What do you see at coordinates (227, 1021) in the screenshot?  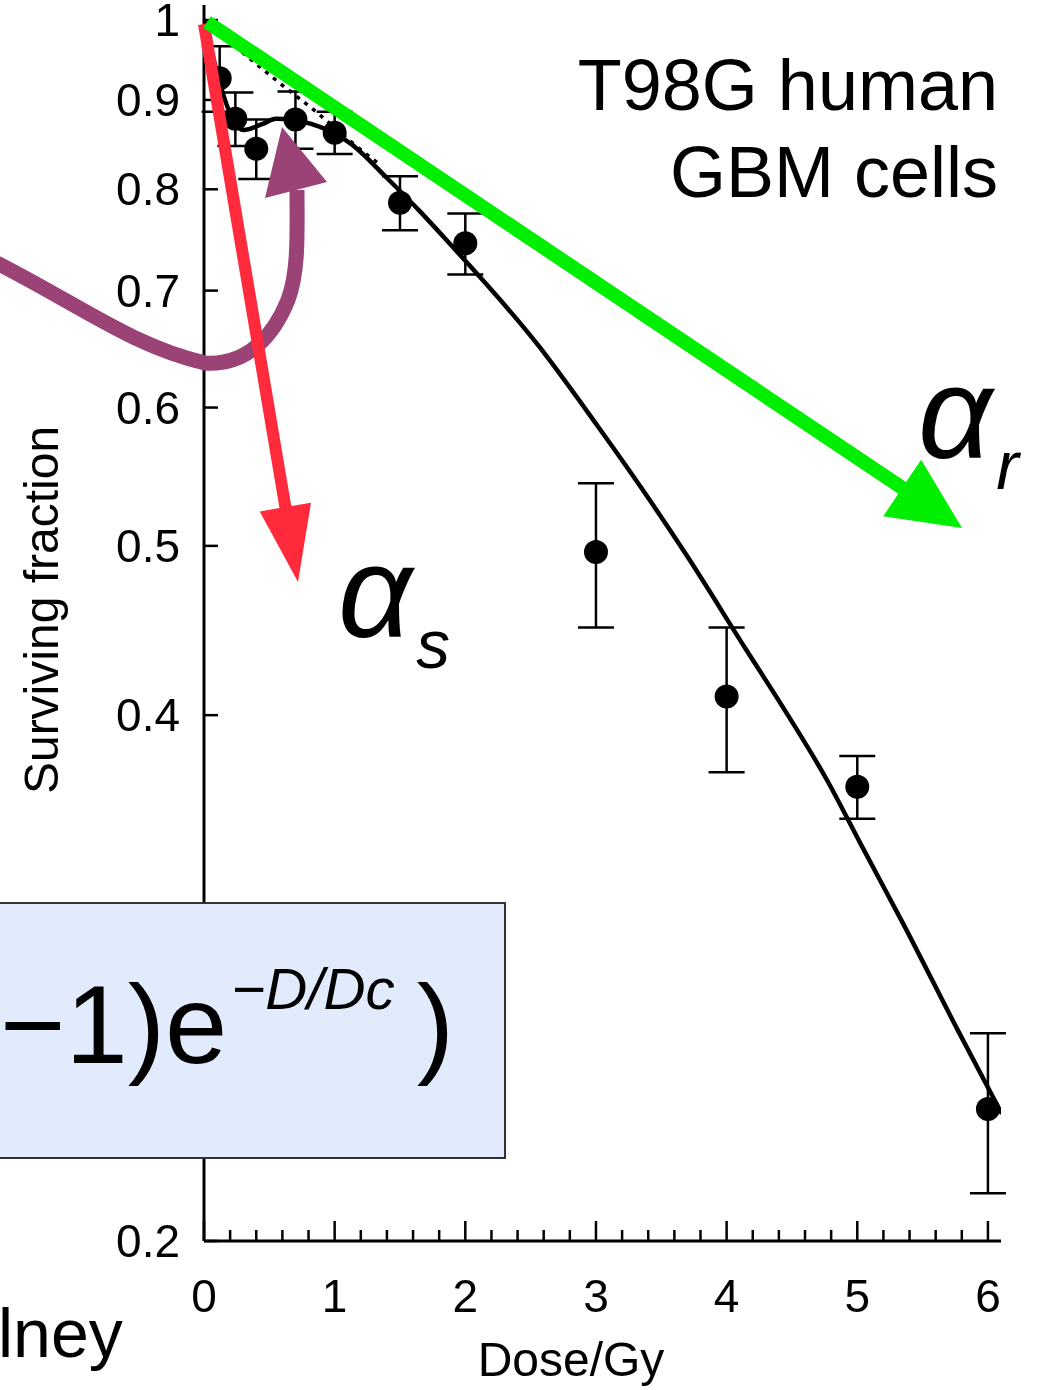 I see `annotation: −1)e$^{−D/Dc}$)` at bounding box center [227, 1021].